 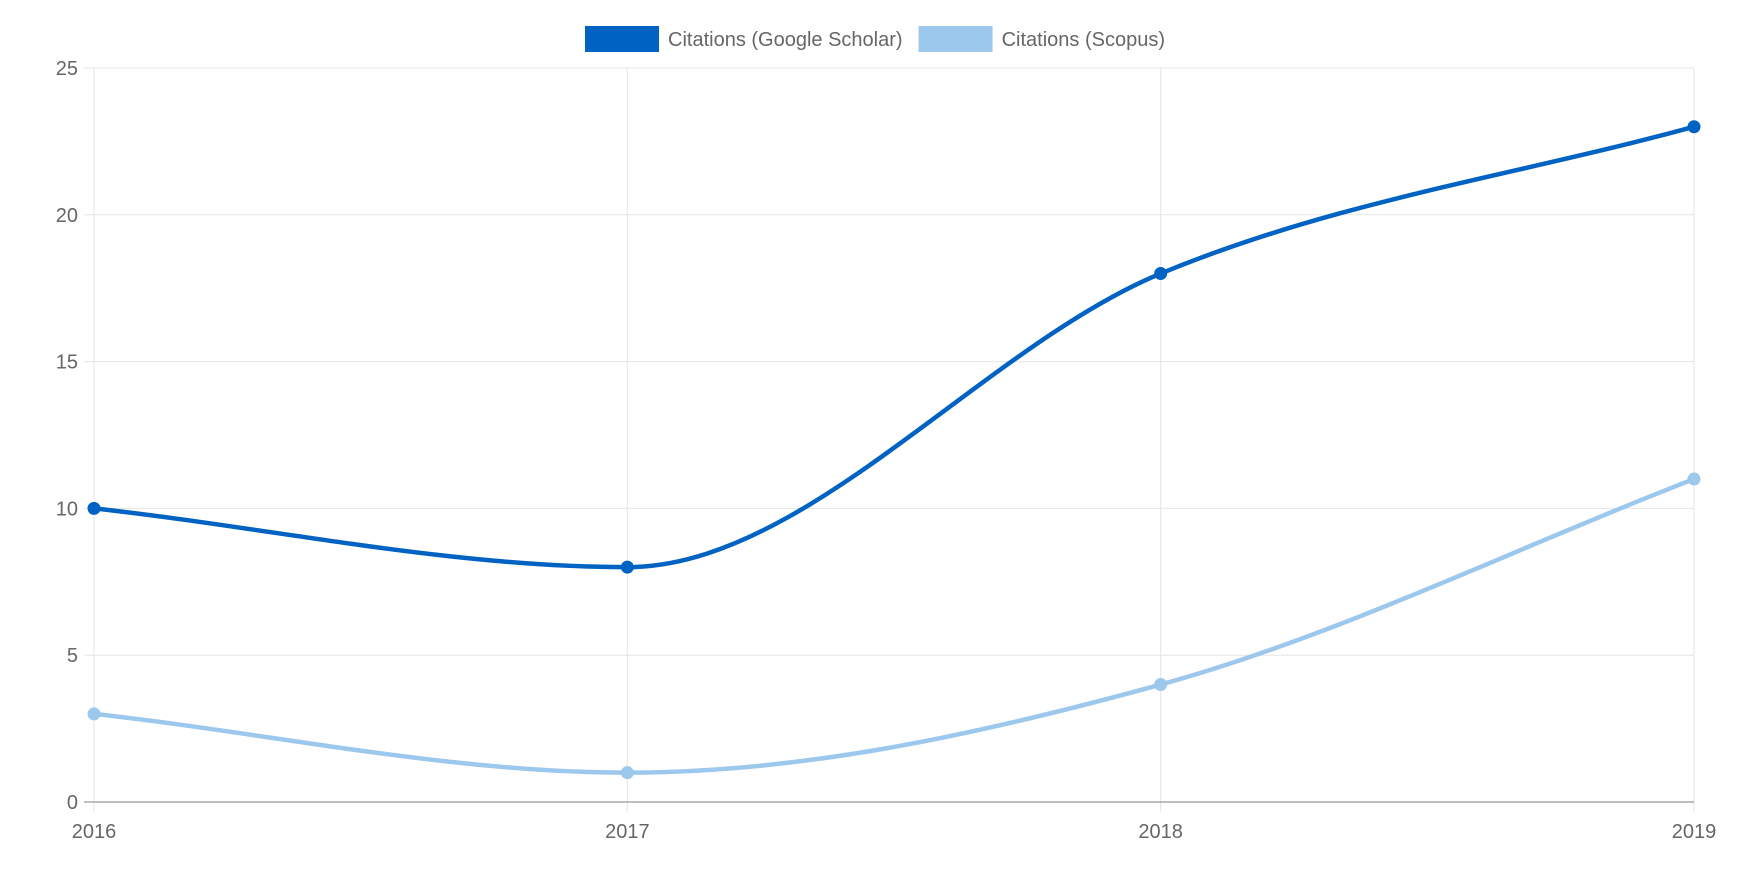 I want to click on legend-item-0: Citations (Google Scholar), so click(x=744, y=39).